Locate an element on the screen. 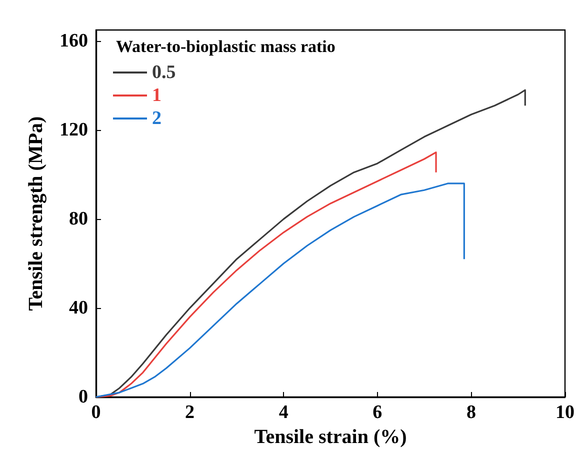  y-tick-label: 120 is located at coordinates (74, 130).